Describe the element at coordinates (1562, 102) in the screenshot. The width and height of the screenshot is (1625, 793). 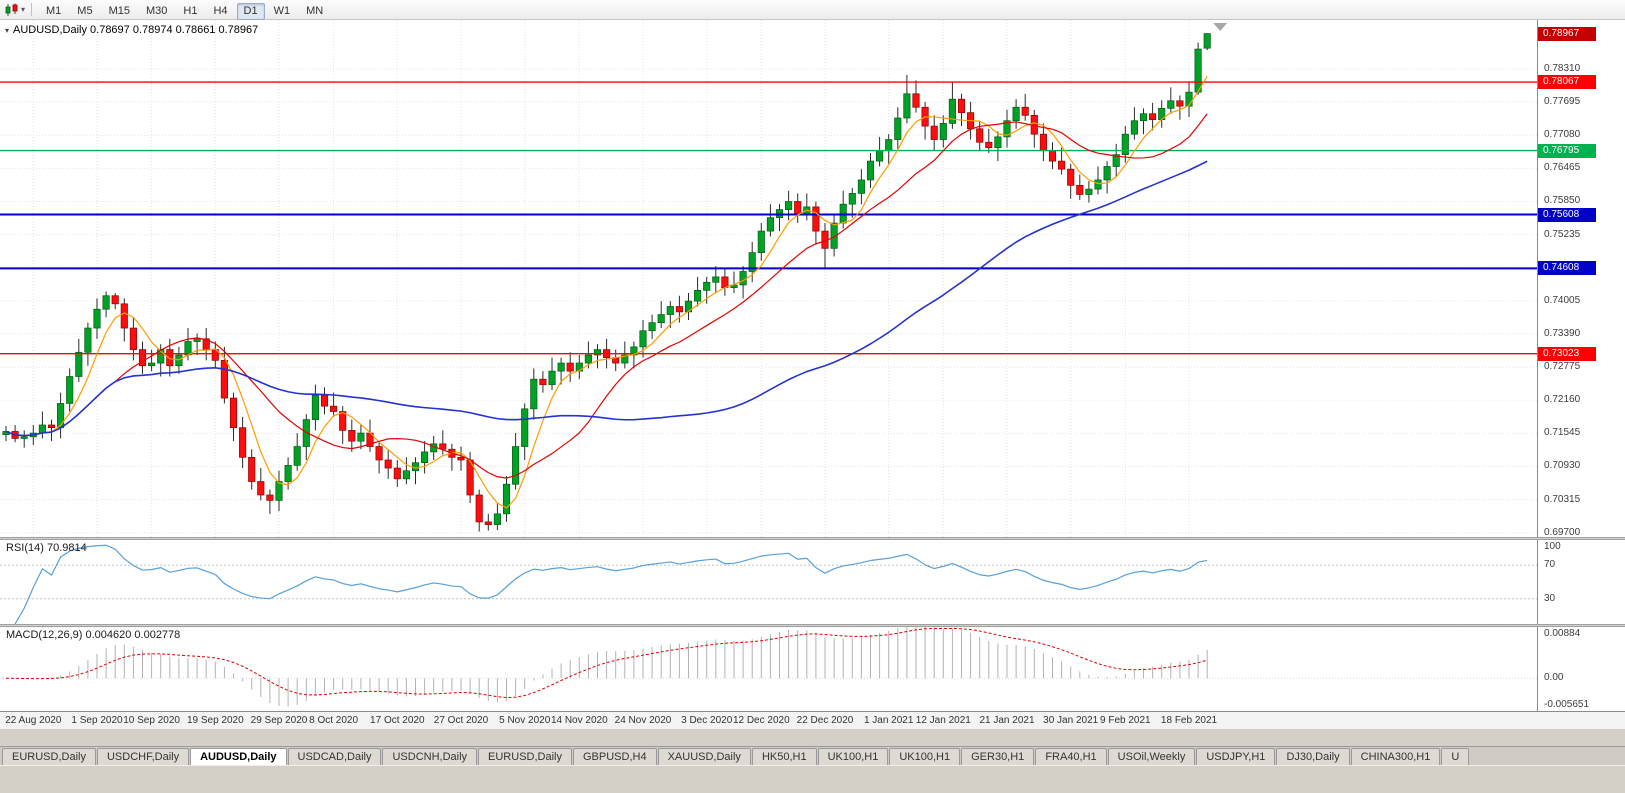
I see `price-tick-label: 0.77695` at that location.